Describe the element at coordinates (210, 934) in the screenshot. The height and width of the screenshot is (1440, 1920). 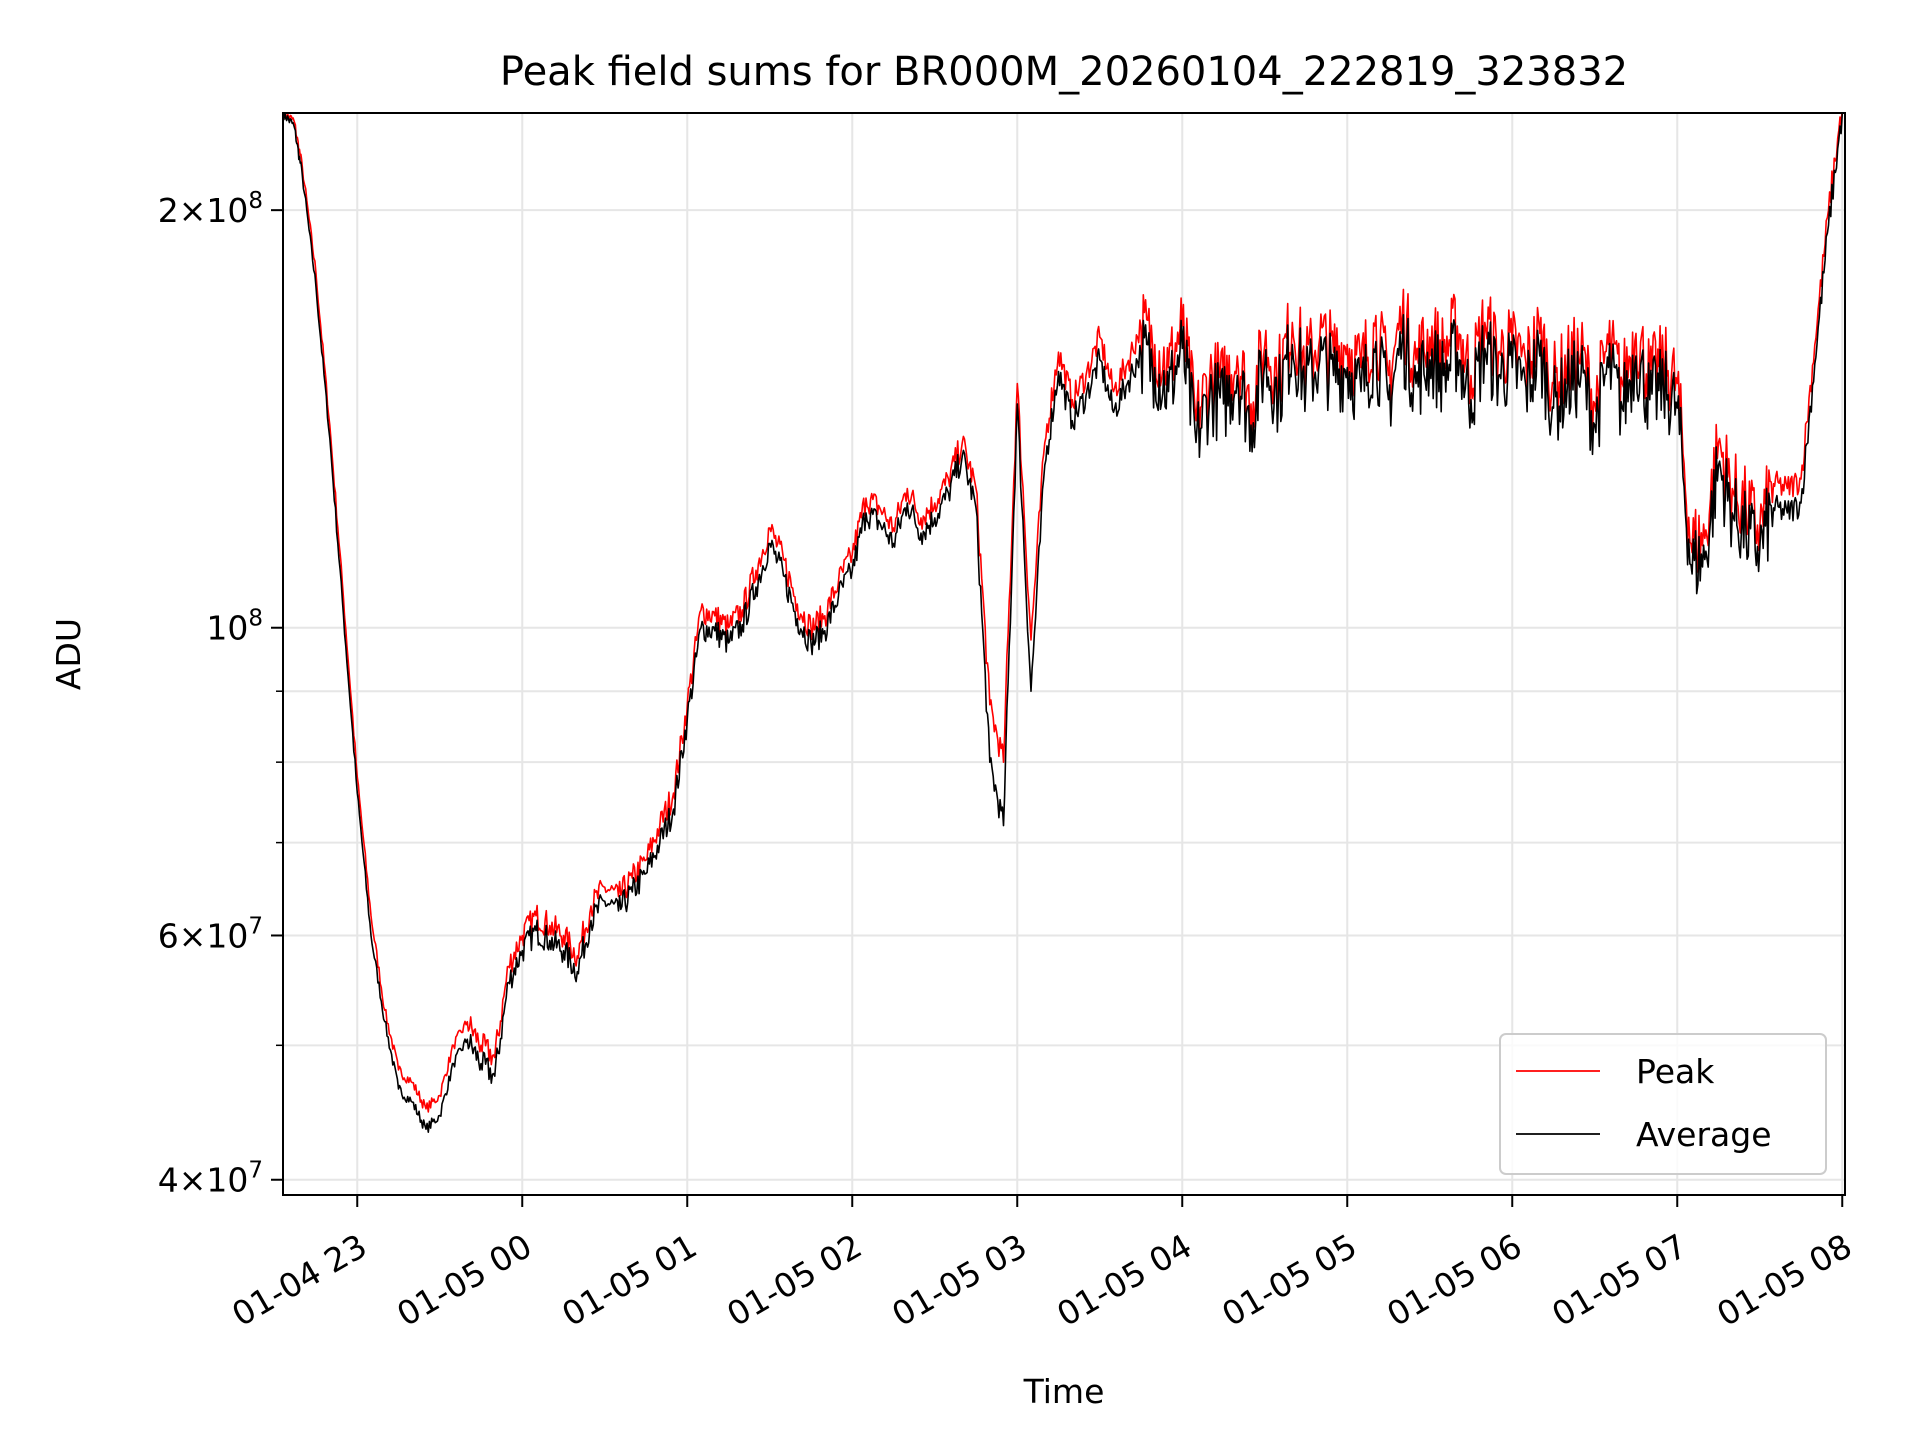
I see `y-tick-label: 6×107` at that location.